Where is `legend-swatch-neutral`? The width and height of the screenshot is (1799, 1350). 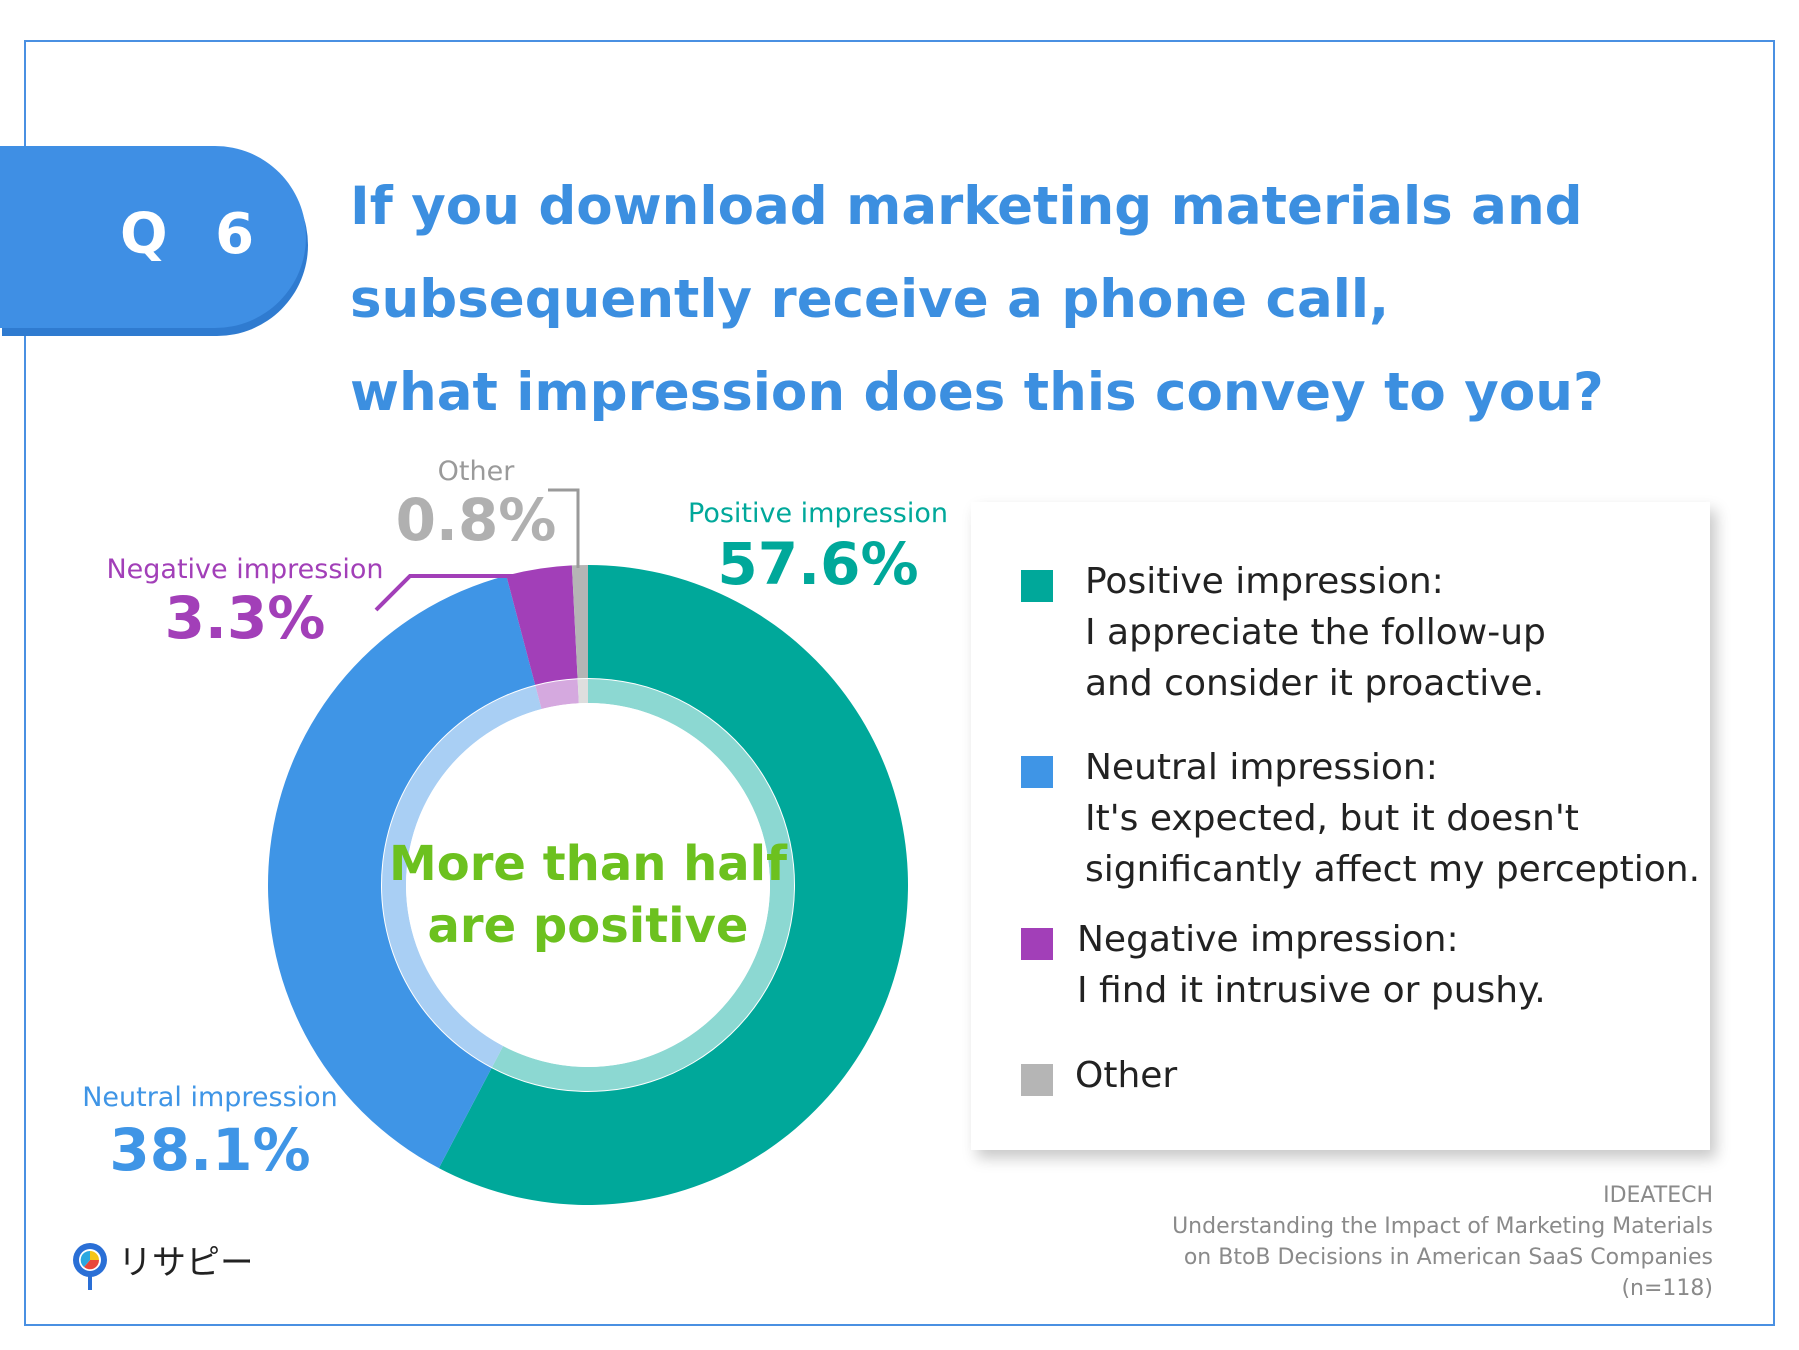 legend-swatch-neutral is located at coordinates (1037, 772).